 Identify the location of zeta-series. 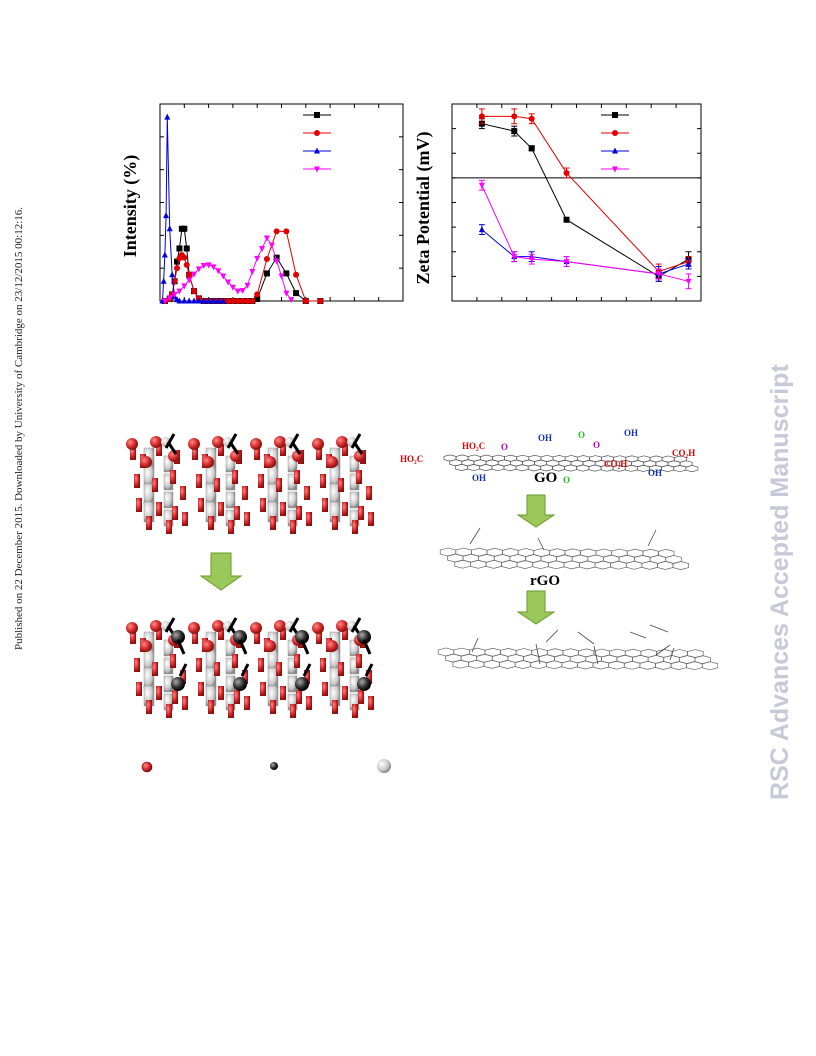
(585, 199).